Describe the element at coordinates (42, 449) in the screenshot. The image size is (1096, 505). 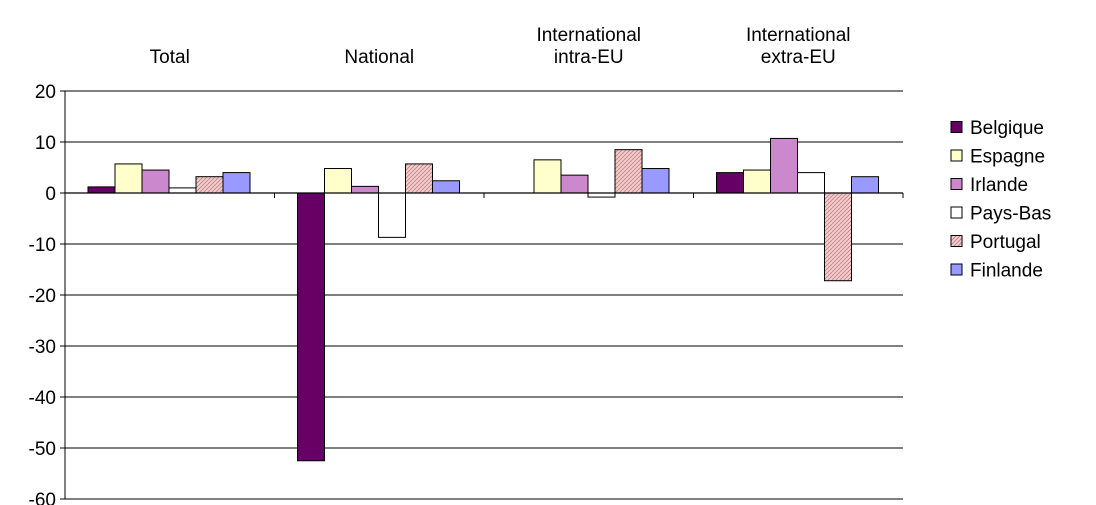
I see `y-tick-label: -50` at that location.